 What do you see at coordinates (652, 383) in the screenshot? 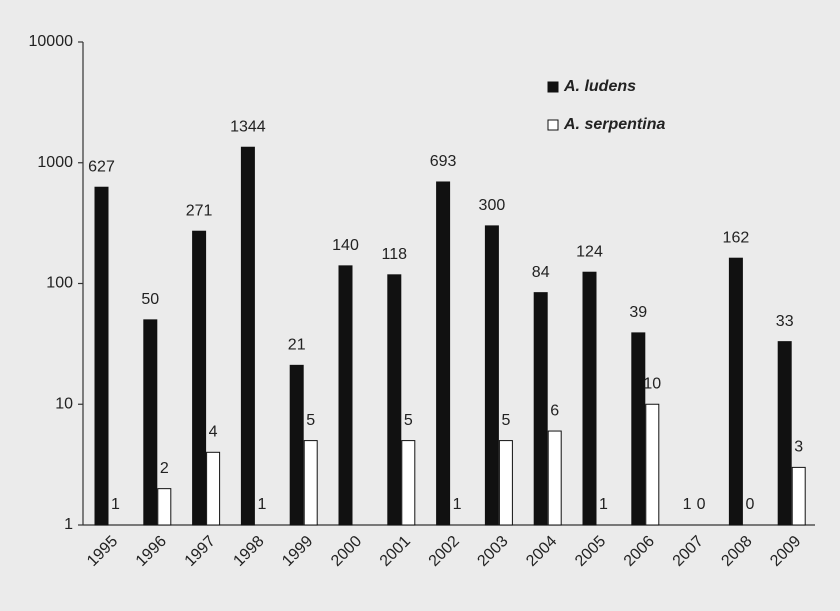
I see `value-label: 10` at bounding box center [652, 383].